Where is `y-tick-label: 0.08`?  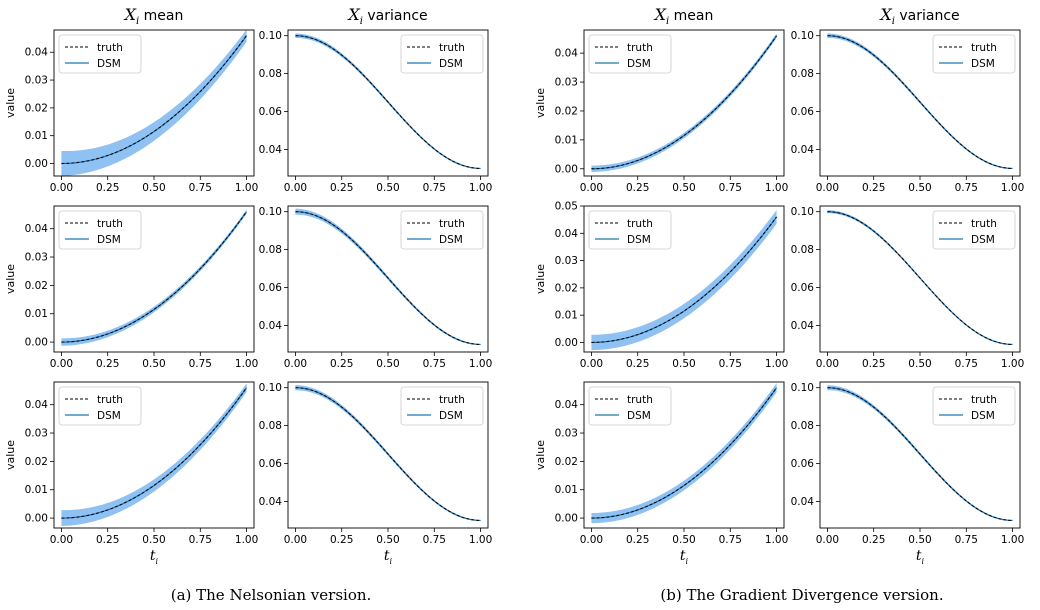 y-tick-label: 0.08 is located at coordinates (802, 426).